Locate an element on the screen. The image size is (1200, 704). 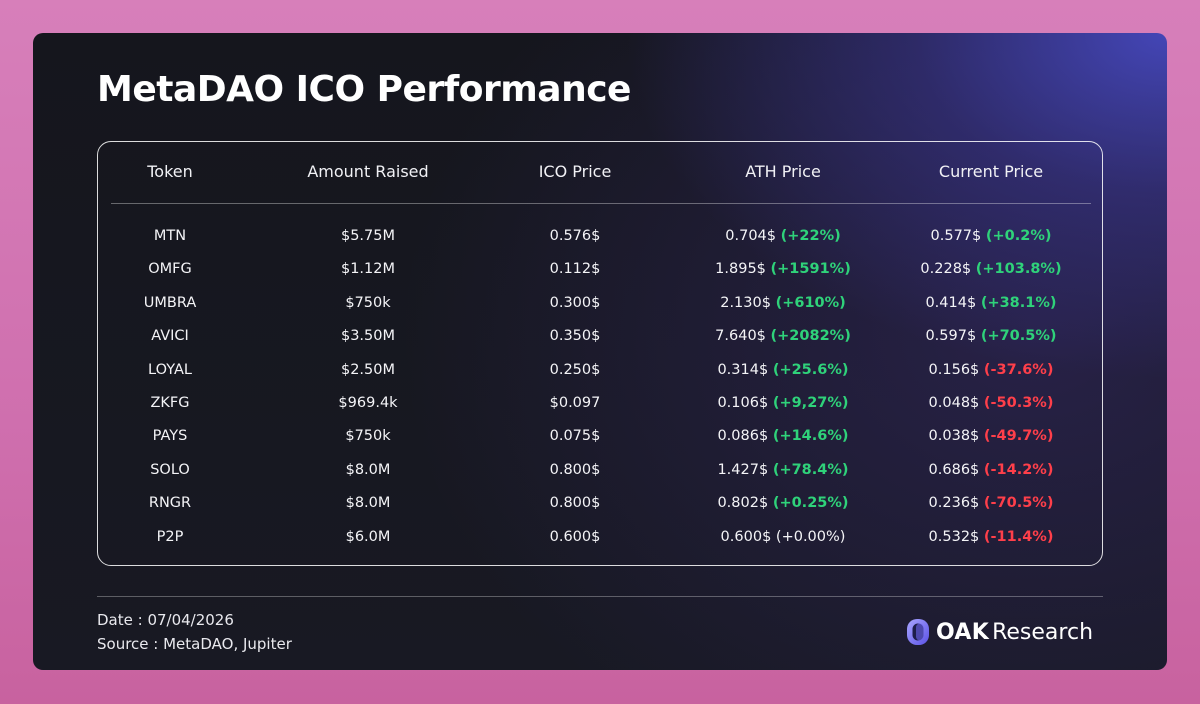
cell-token: SOLO is located at coordinates (170, 469).